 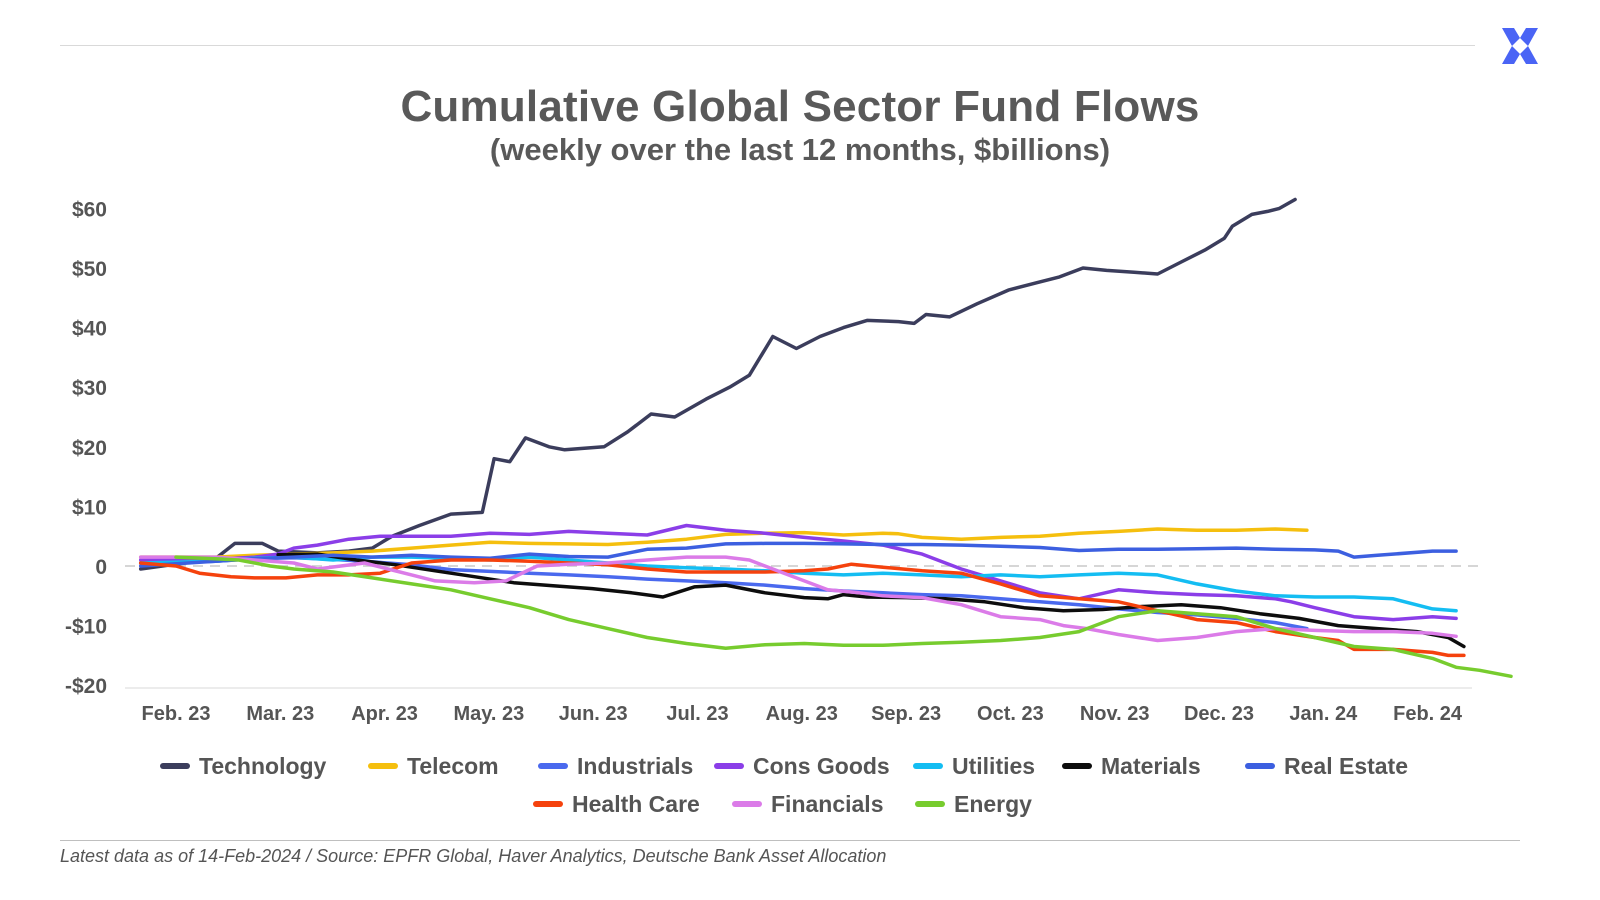 What do you see at coordinates (1010, 714) in the screenshot?
I see `x-tick-label: Oct. 23` at bounding box center [1010, 714].